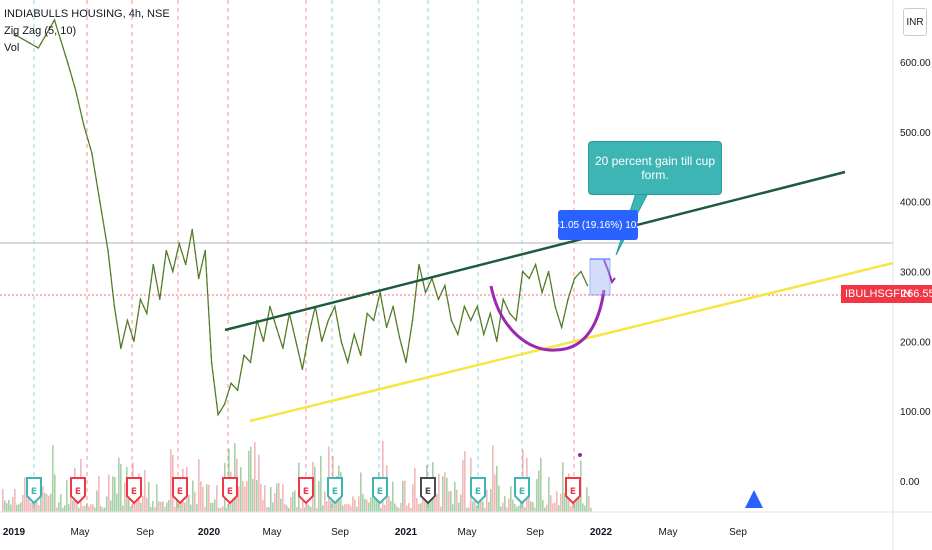  Describe the element at coordinates (12, 48) in the screenshot. I see `legend-volume: Vol` at that location.